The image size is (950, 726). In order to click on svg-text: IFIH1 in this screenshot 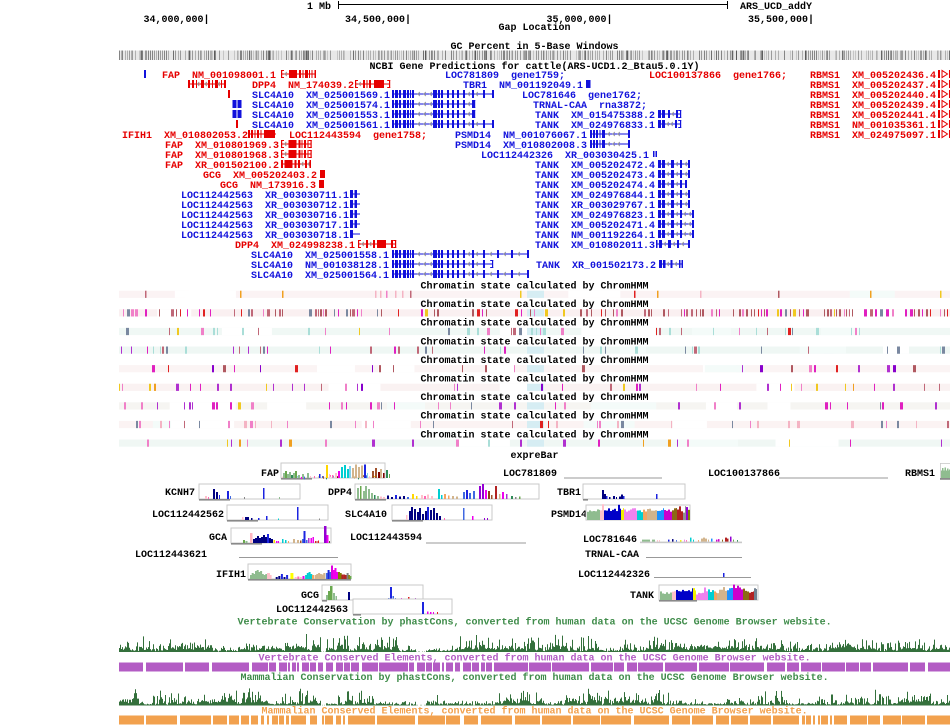, I will do `click(231, 575)`.